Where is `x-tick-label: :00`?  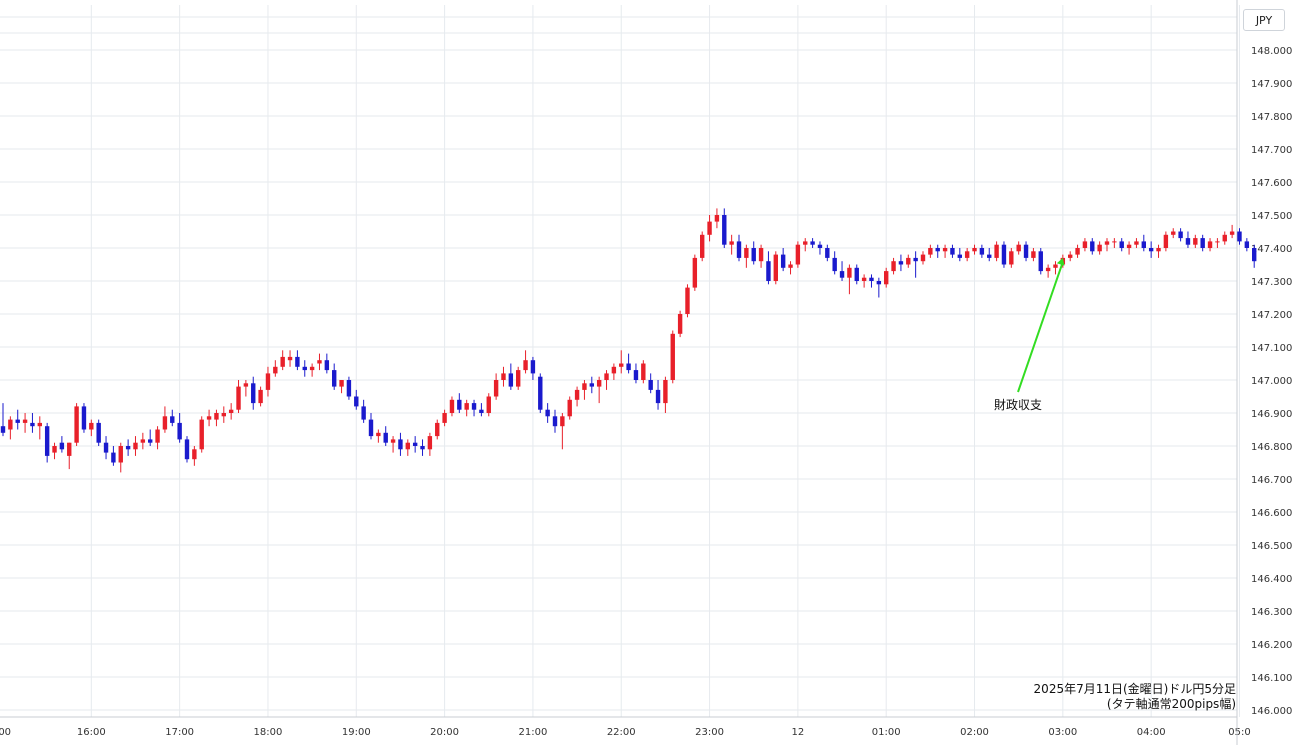 x-tick-label: :00 is located at coordinates (5, 732).